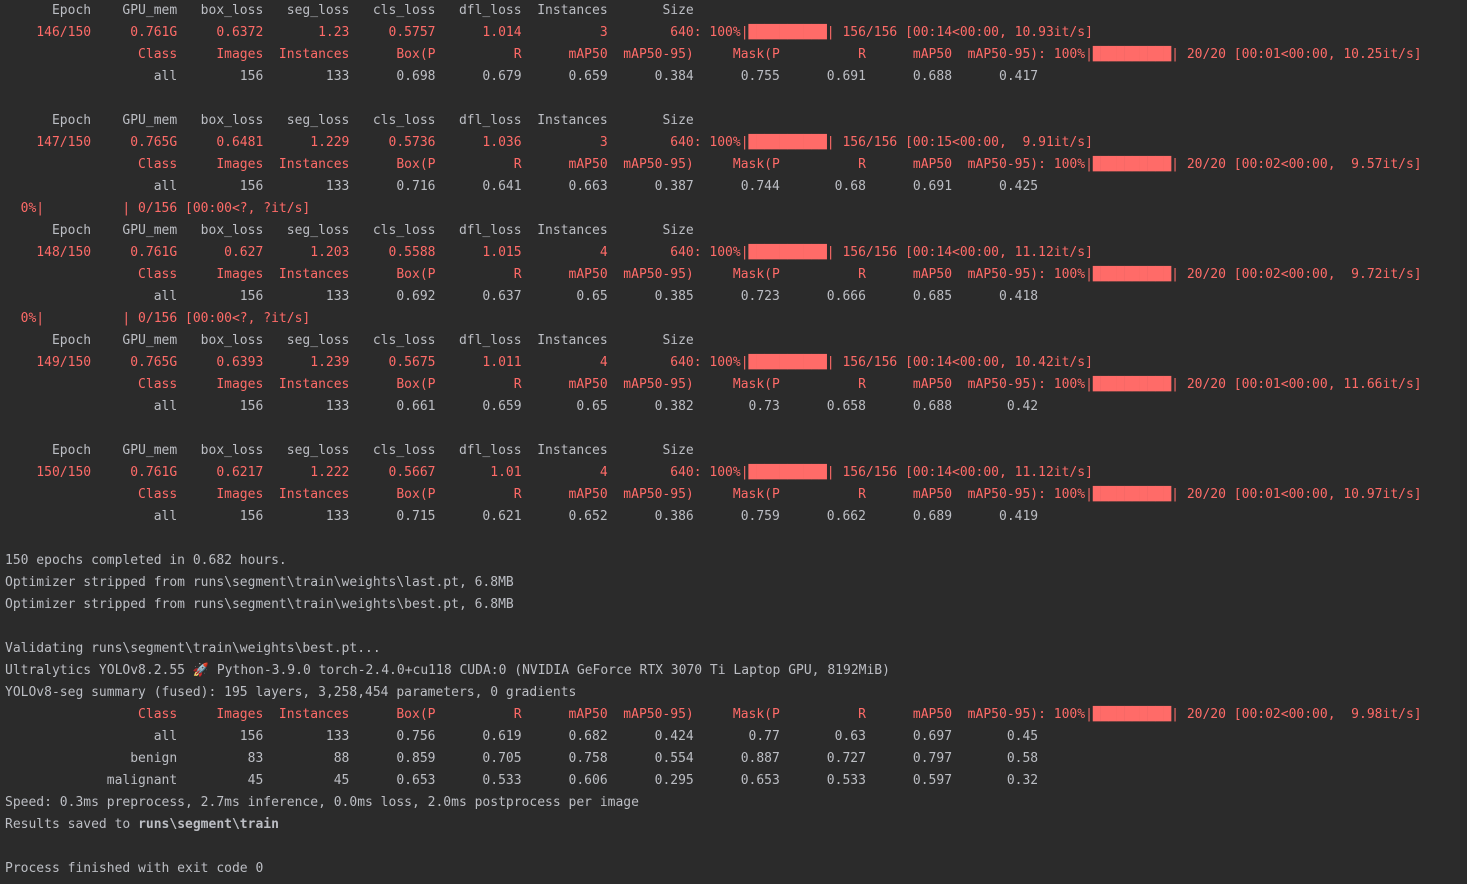 Image resolution: width=1467 pixels, height=884 pixels. Describe the element at coordinates (208, 824) in the screenshot. I see `console-line-path: runs\segment\train` at that location.